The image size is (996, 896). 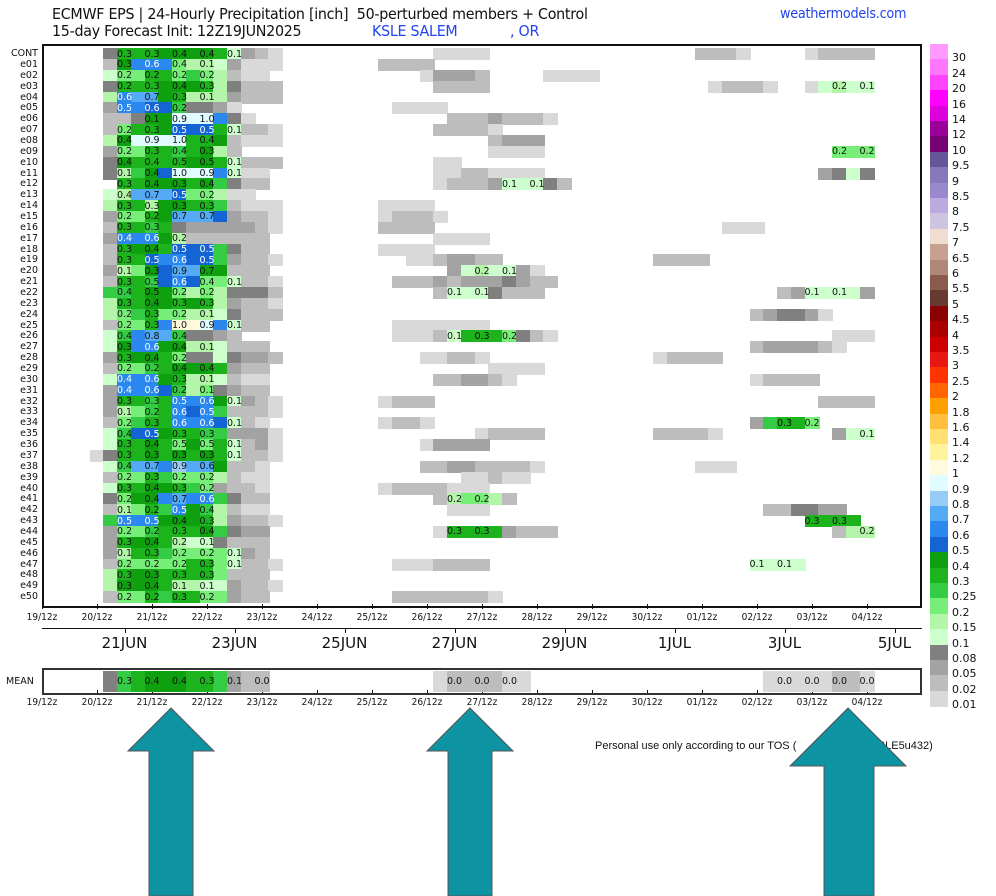 I want to click on mean-x-tick-label: 19/12z, so click(x=42, y=702).